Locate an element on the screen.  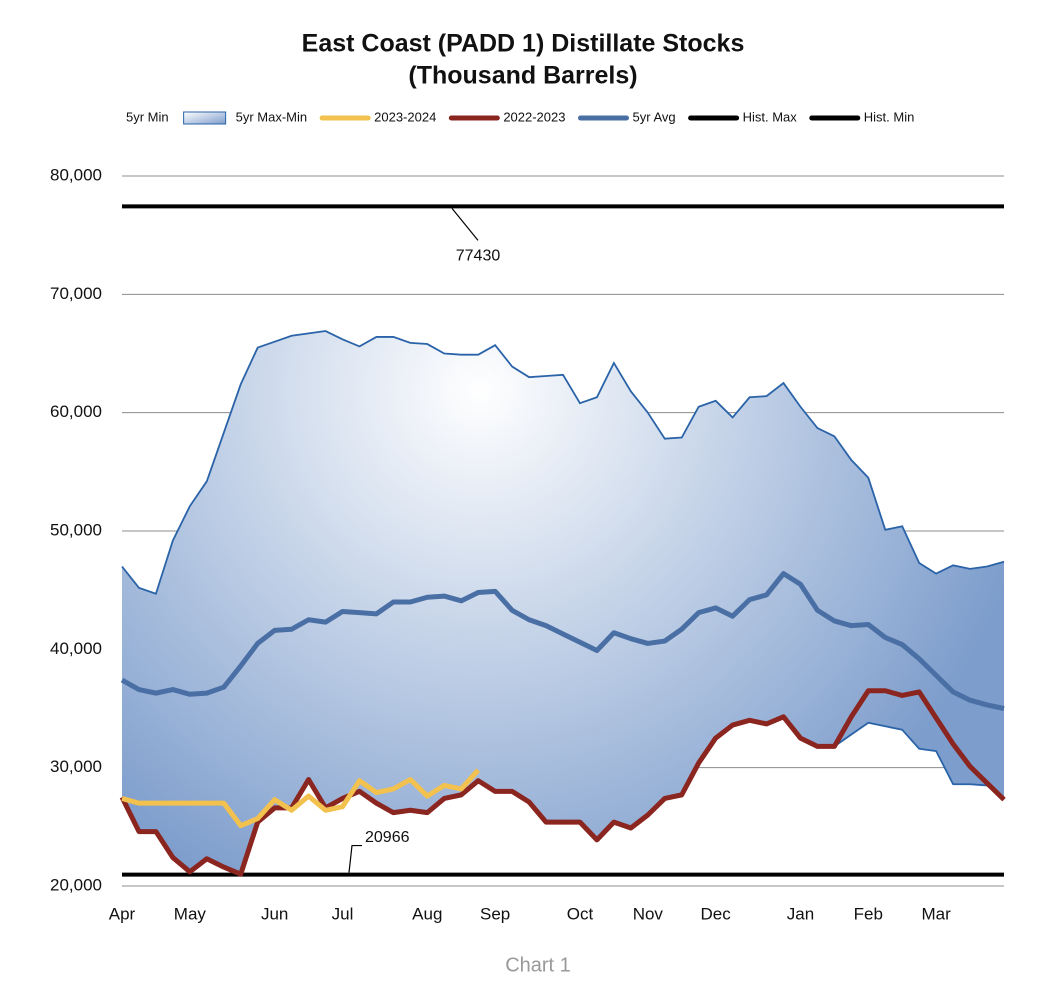
legend-label: 5yr Min is located at coordinates (147, 116).